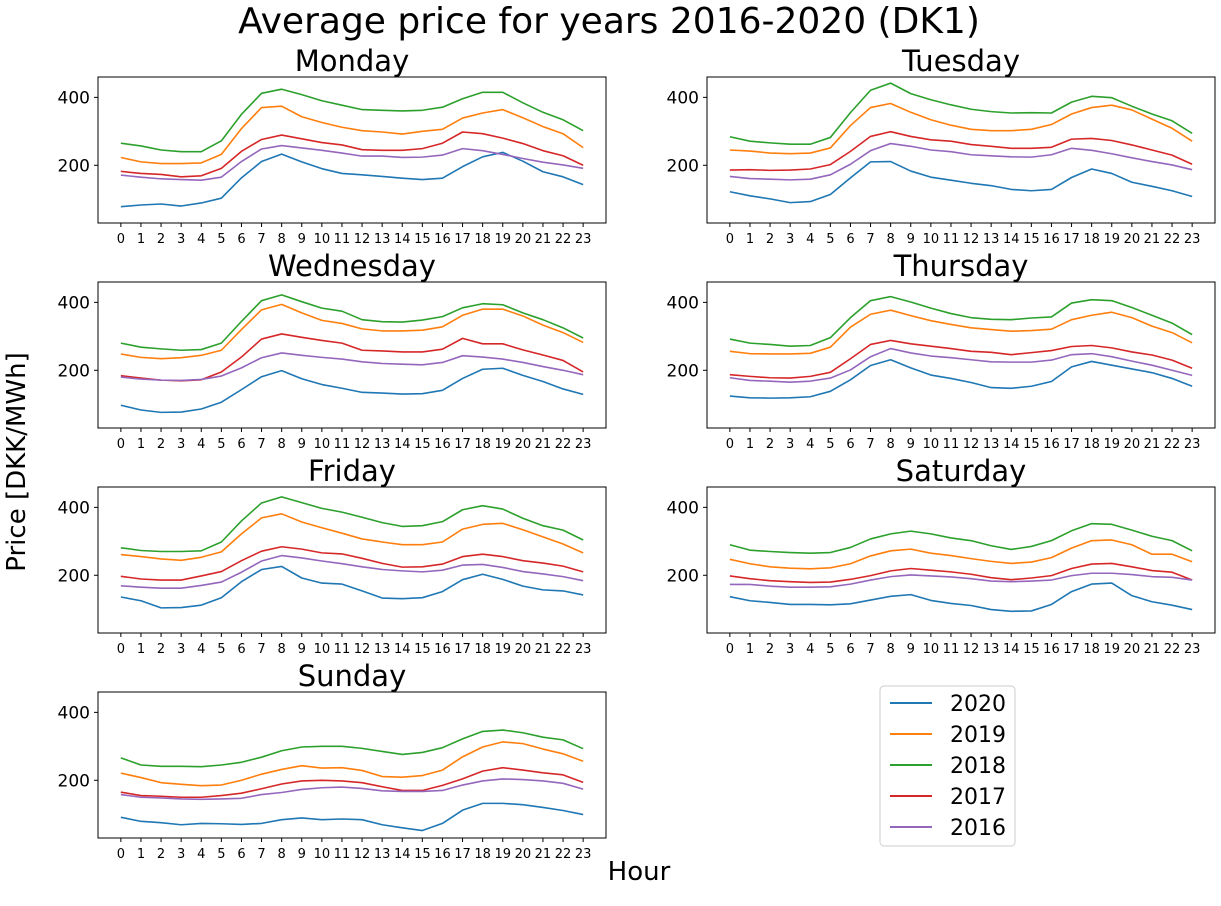  I want to click on x-tick-label: 12, so click(362, 239).